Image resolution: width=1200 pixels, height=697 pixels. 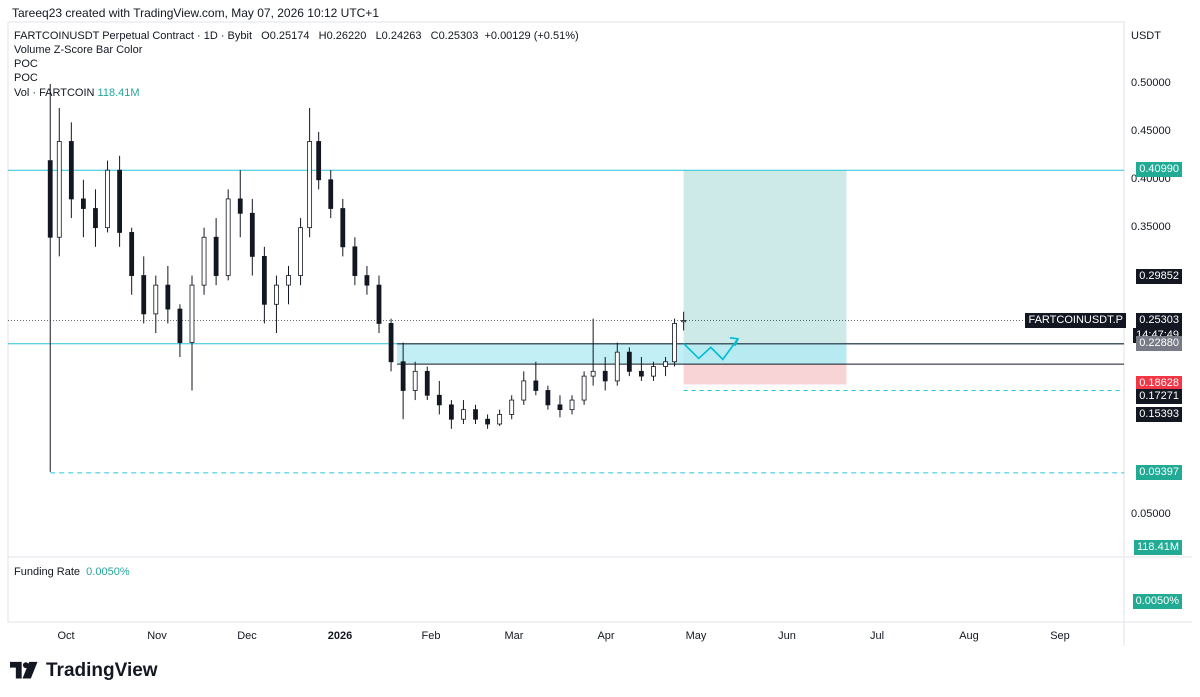 What do you see at coordinates (342, 36) in the screenshot?
I see `high-value: H0.26220` at bounding box center [342, 36].